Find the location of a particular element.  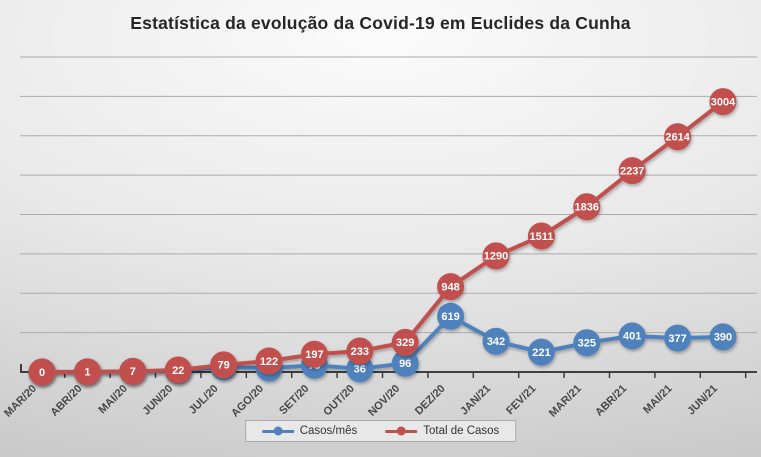

data-point-label: 377 is located at coordinates (677, 339).